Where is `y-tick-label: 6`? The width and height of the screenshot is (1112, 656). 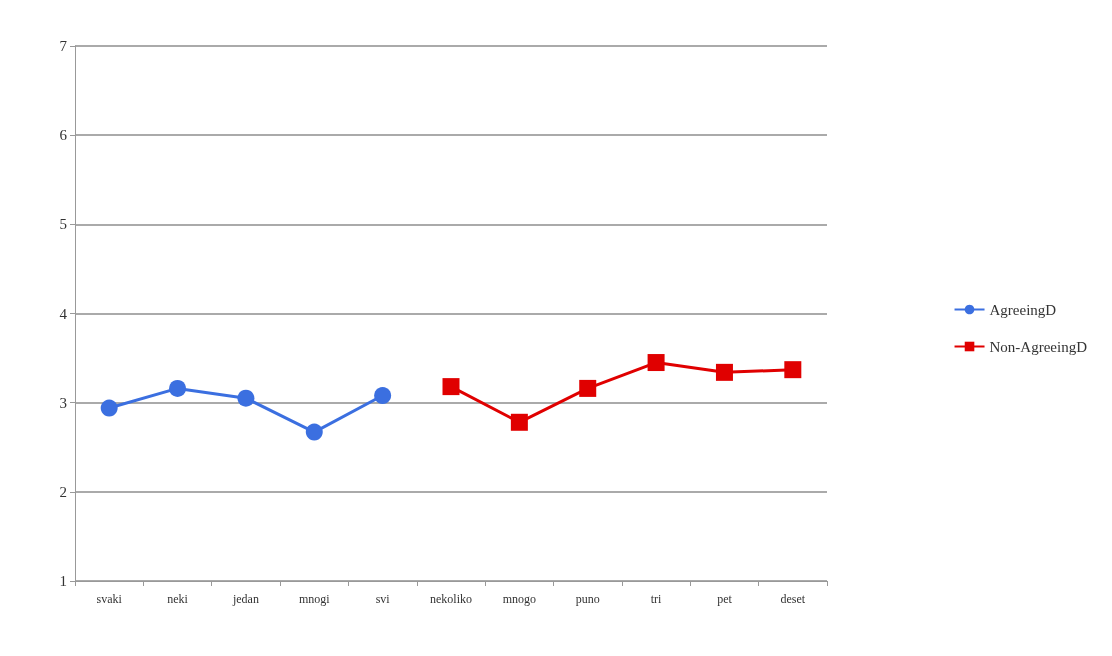
y-tick-label: 6 is located at coordinates (63, 135).